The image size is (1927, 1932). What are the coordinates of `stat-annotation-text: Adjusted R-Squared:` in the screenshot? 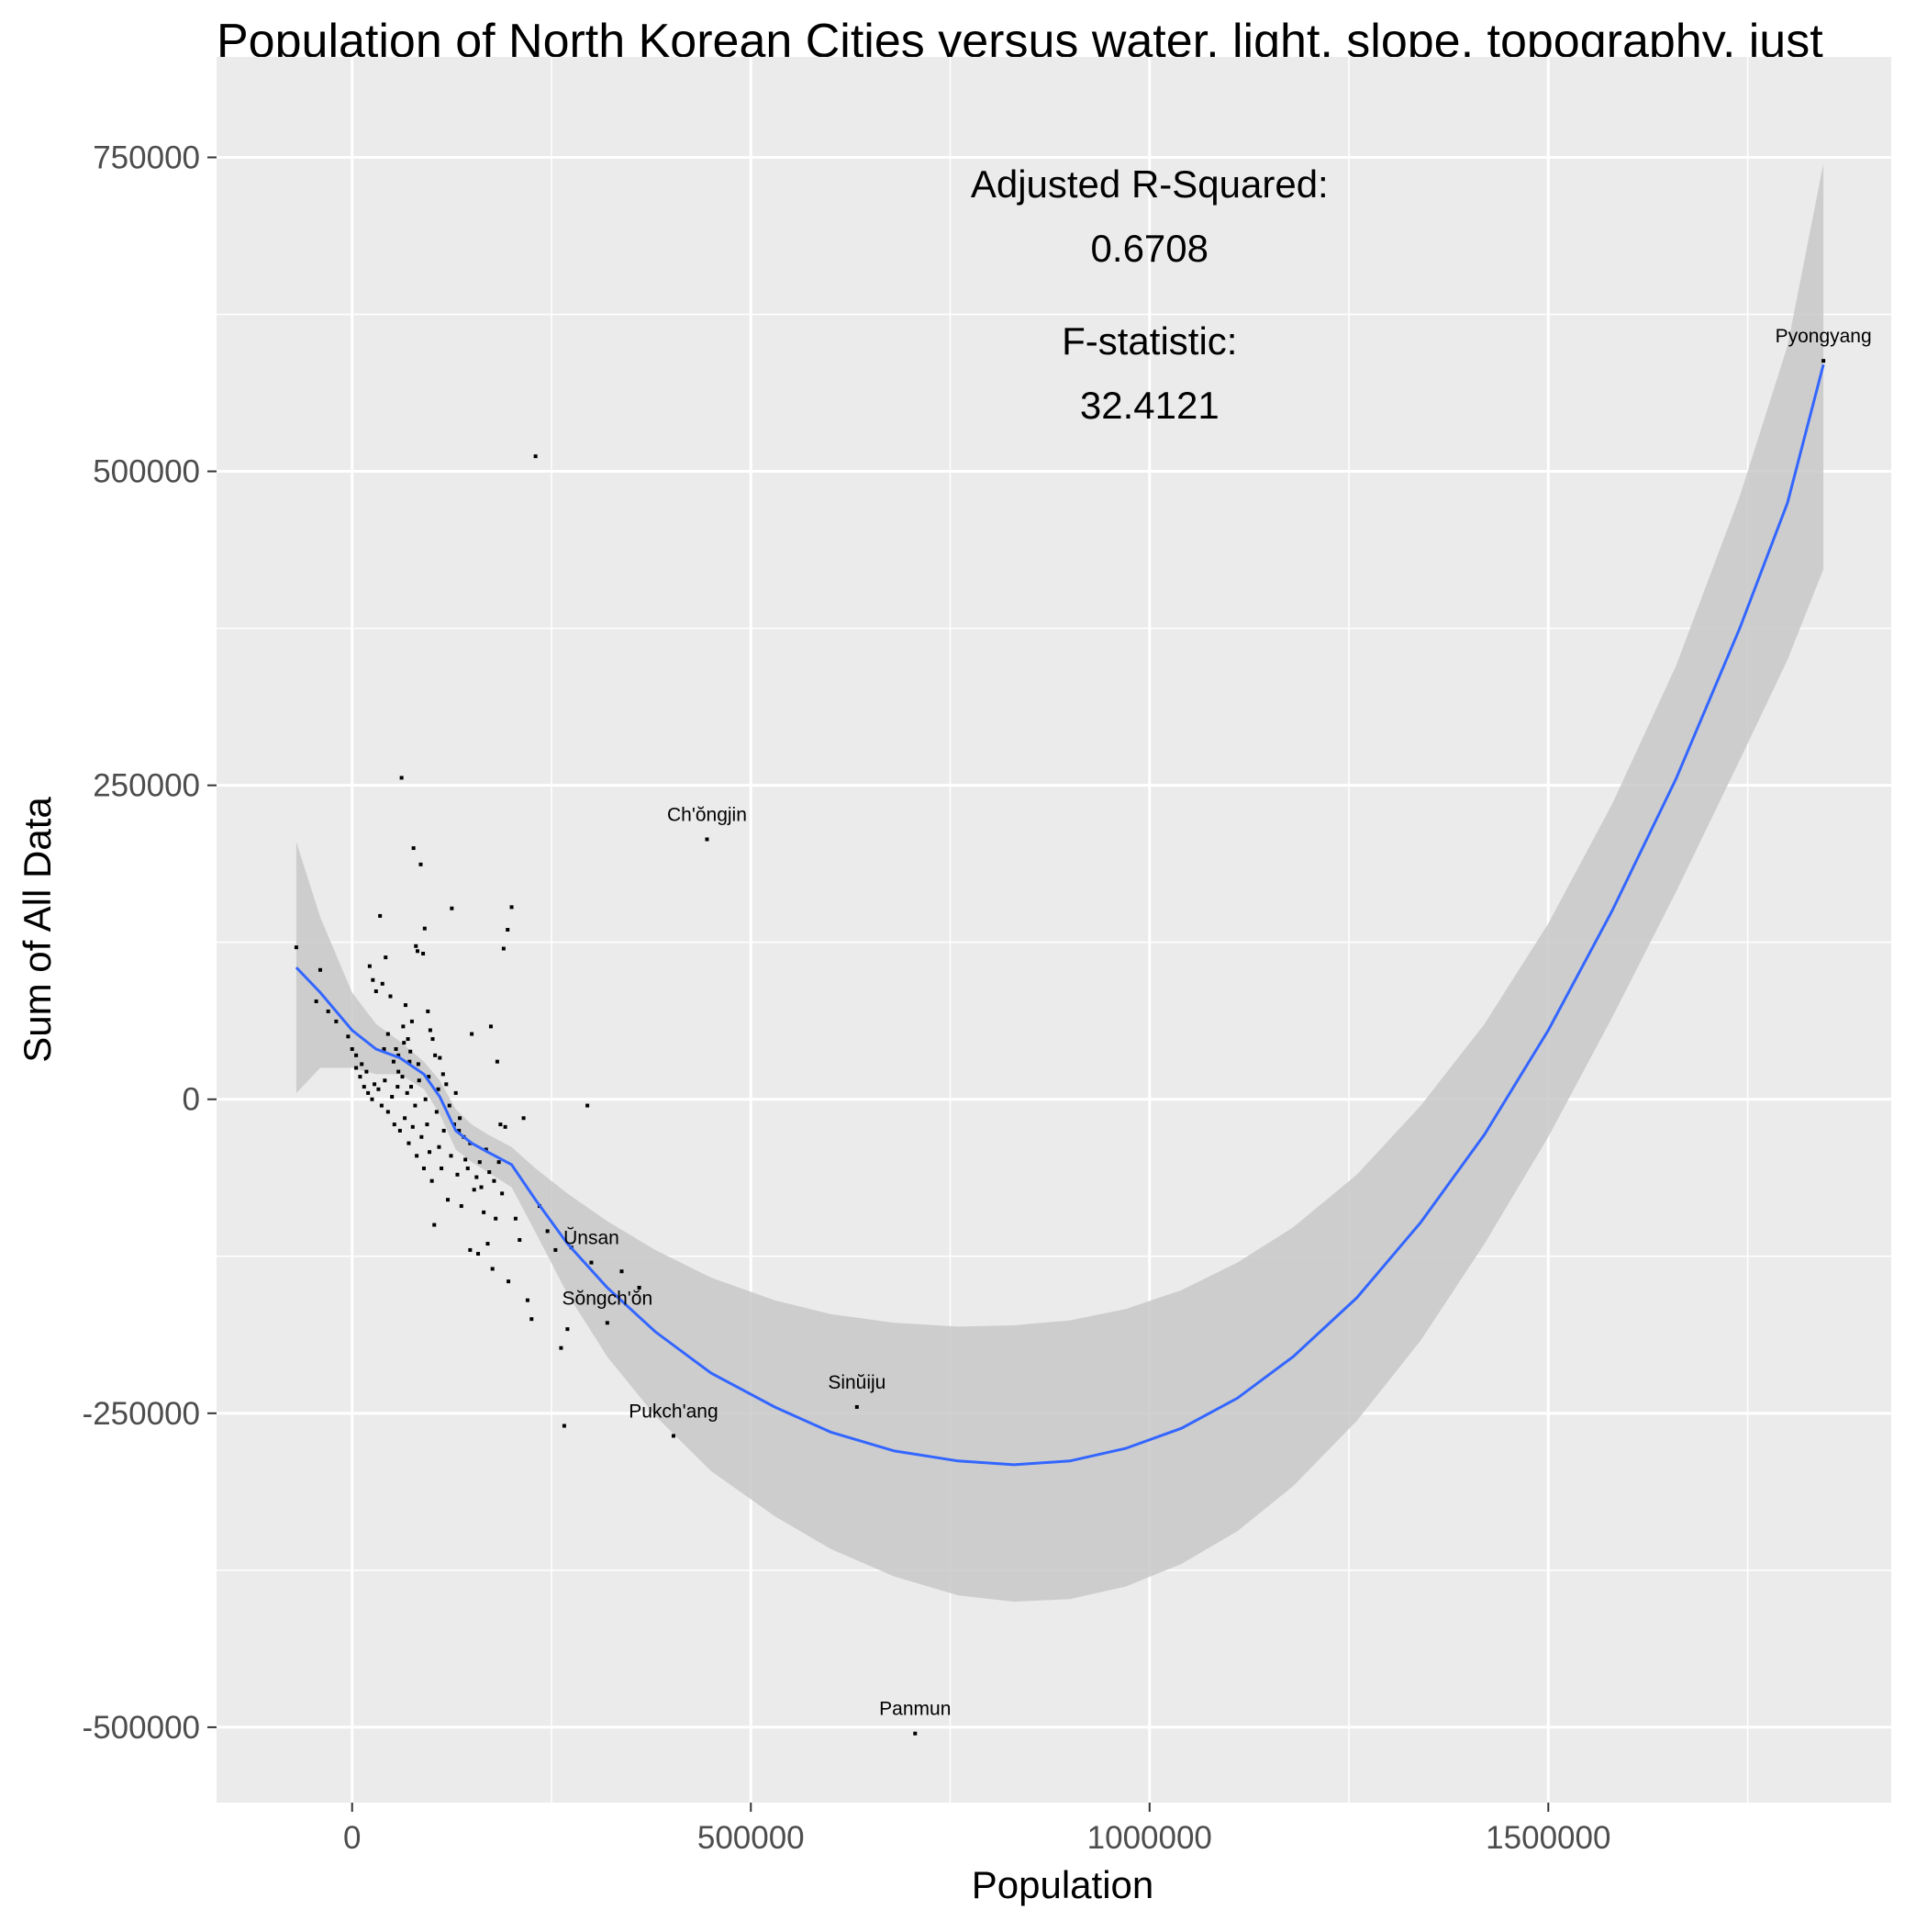 It's located at (1150, 184).